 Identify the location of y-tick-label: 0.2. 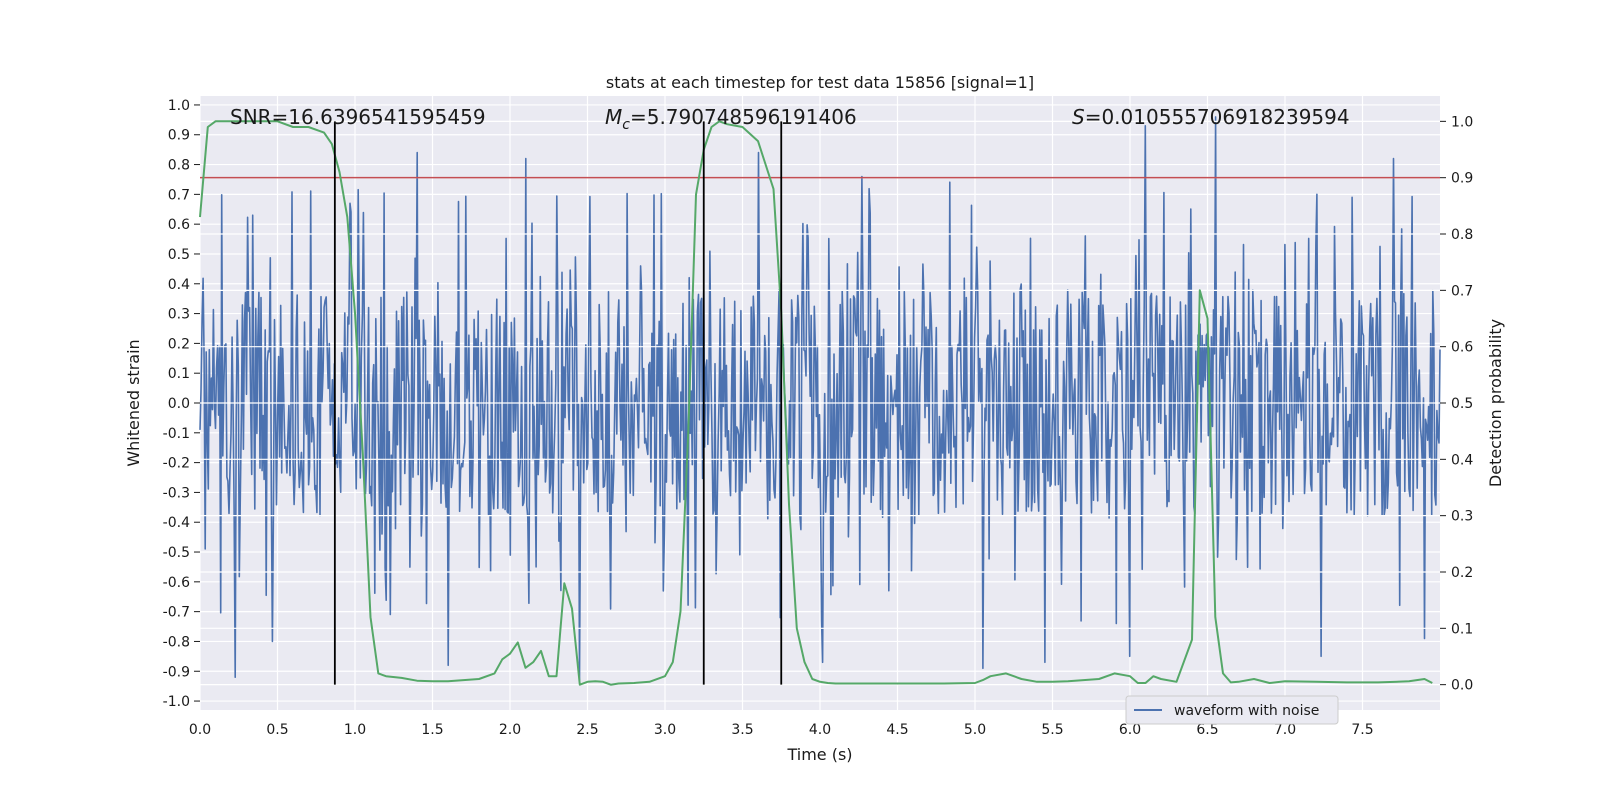
(179, 344).